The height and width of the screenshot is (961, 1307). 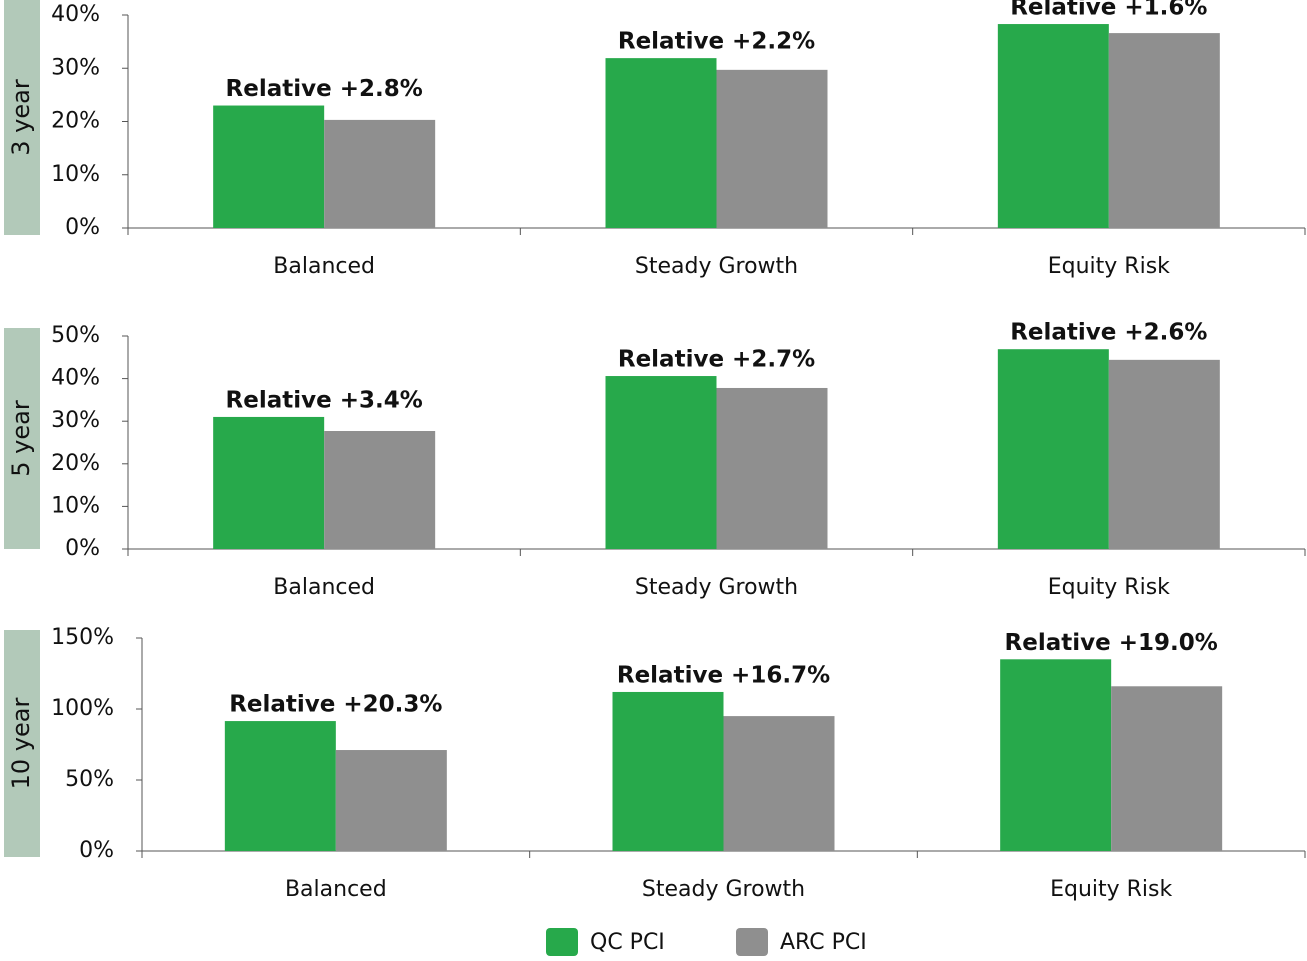 What do you see at coordinates (1108, 10) in the screenshot?
I see `annotation: Relative +1.6%` at bounding box center [1108, 10].